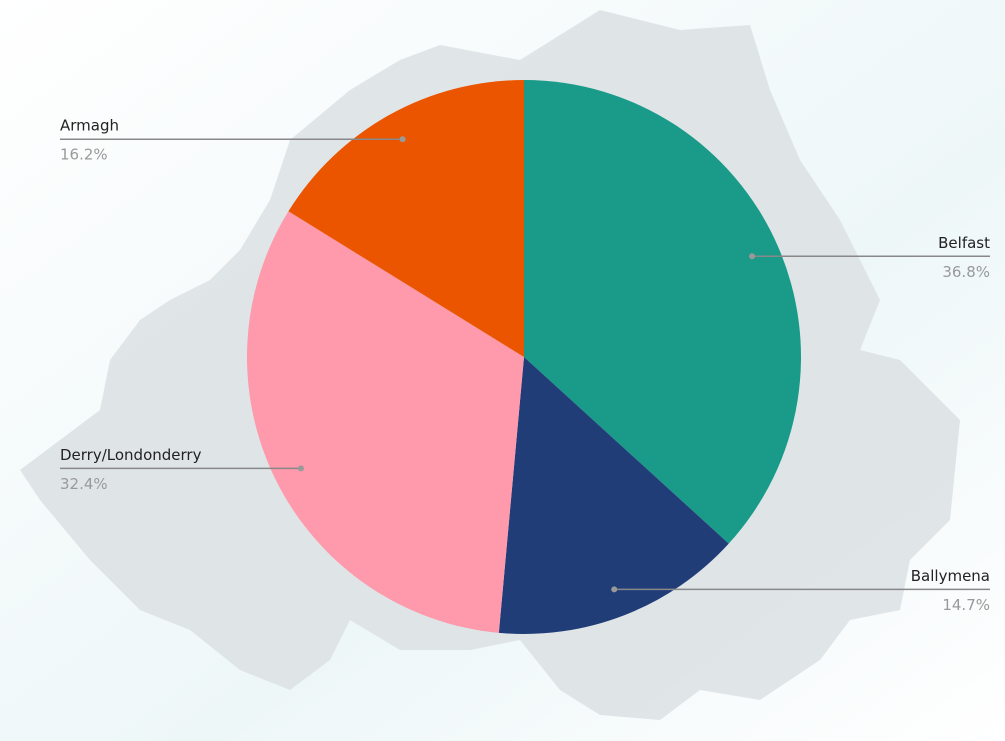 The image size is (1005, 741). I want to click on slice-label: Ballymena, so click(950, 576).